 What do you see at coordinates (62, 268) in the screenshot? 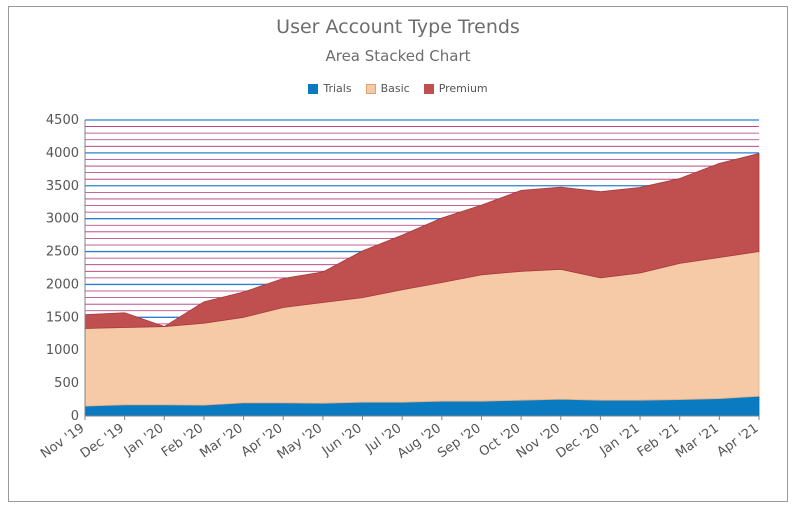
I see `y-axis-ticks: 0 500 1000 1500 2000 2500 3000 3500 4000 4500` at bounding box center [62, 268].